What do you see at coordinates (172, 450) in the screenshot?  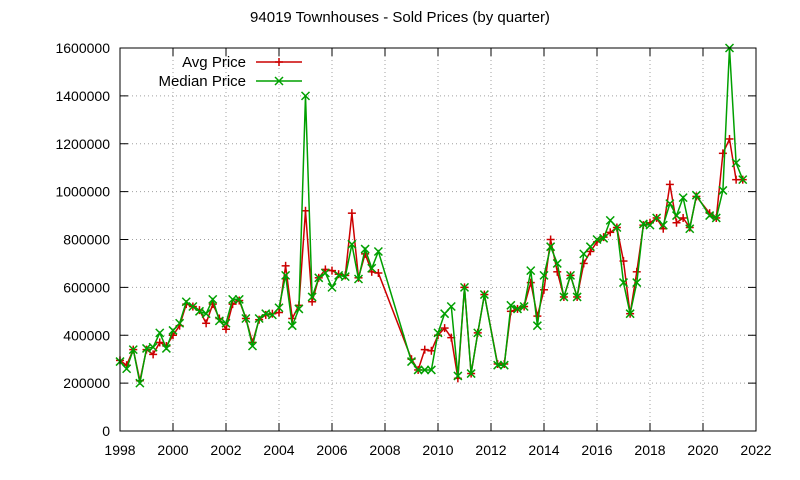 I see `x-tick-label: 2000` at bounding box center [172, 450].